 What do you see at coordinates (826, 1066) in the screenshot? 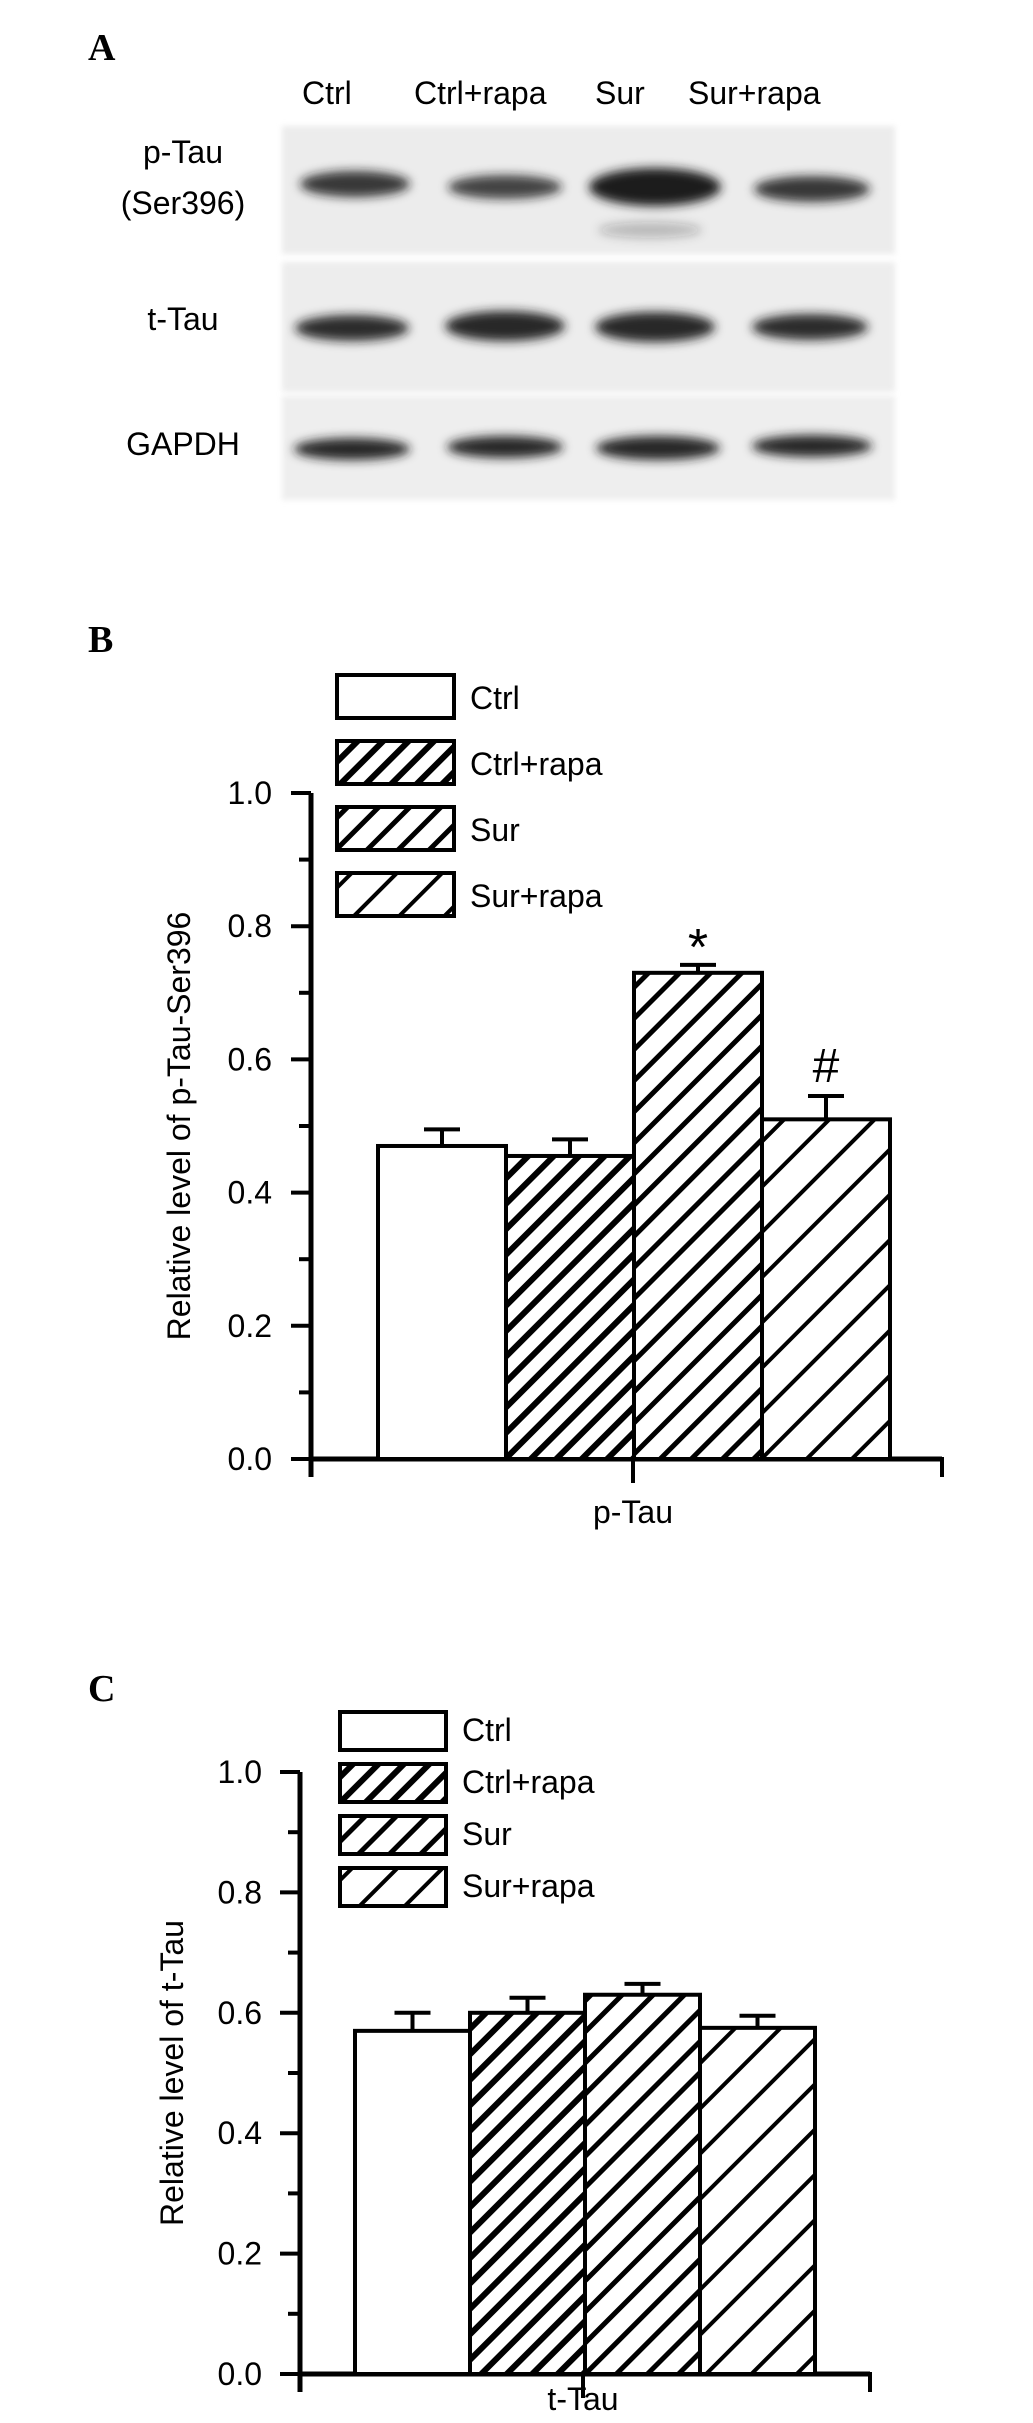
I see `significance-marker: #` at bounding box center [826, 1066].